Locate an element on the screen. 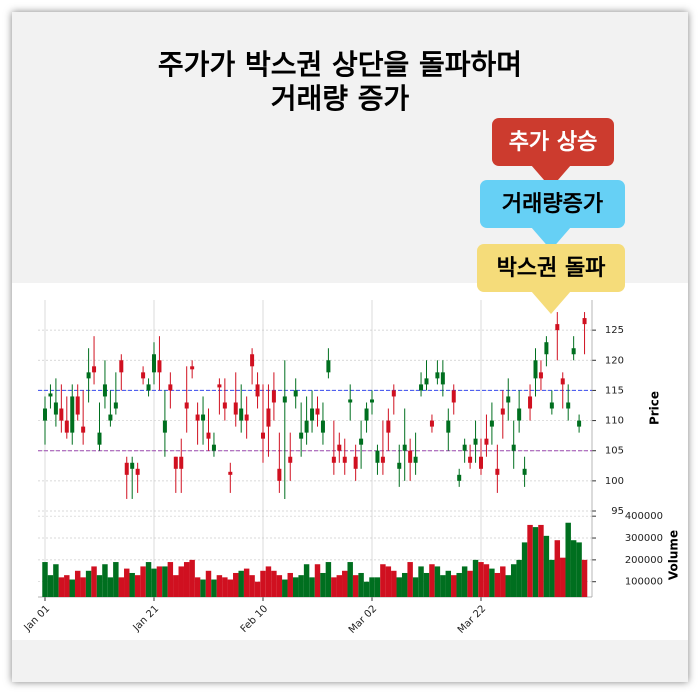  y-tick-label: 125 is located at coordinates (614, 330).